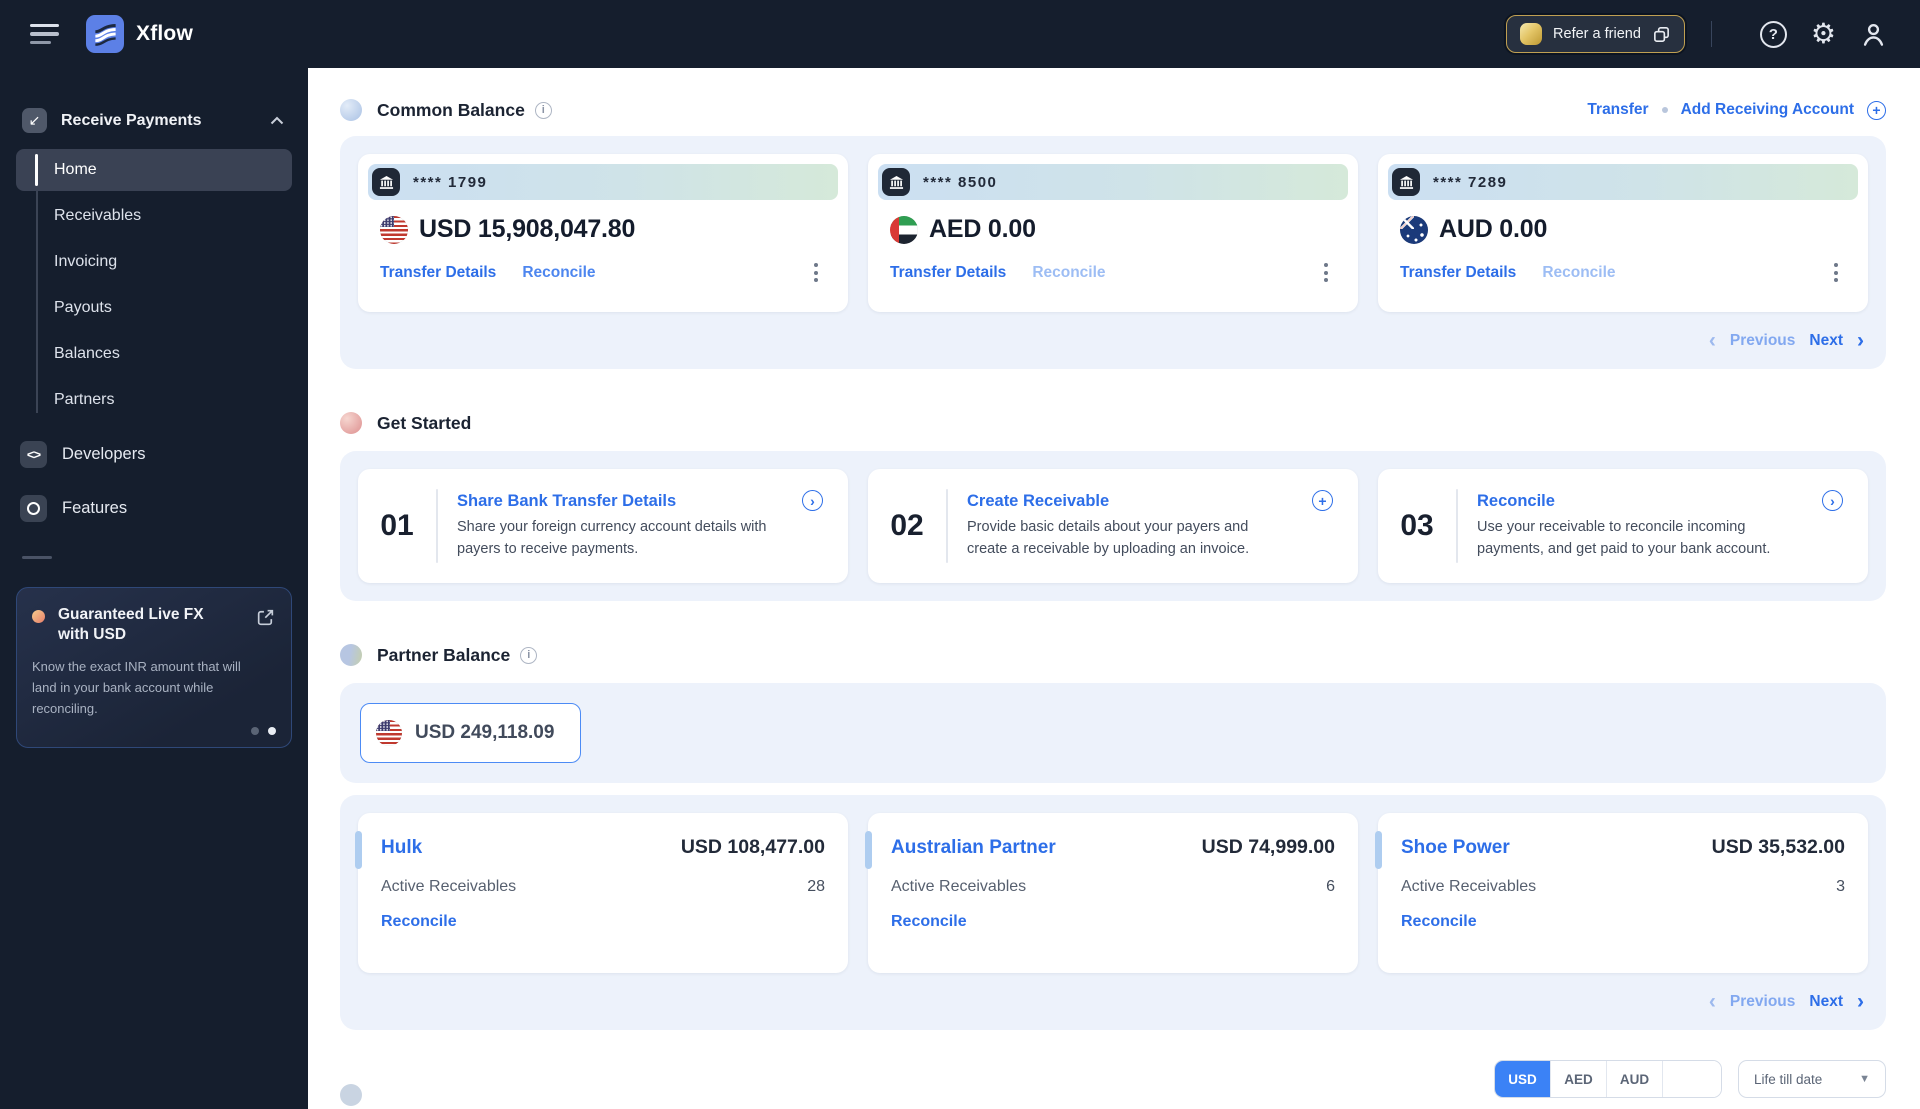  Describe the element at coordinates (752, 847) in the screenshot. I see `partner-amount: USD 108,477.00` at that location.